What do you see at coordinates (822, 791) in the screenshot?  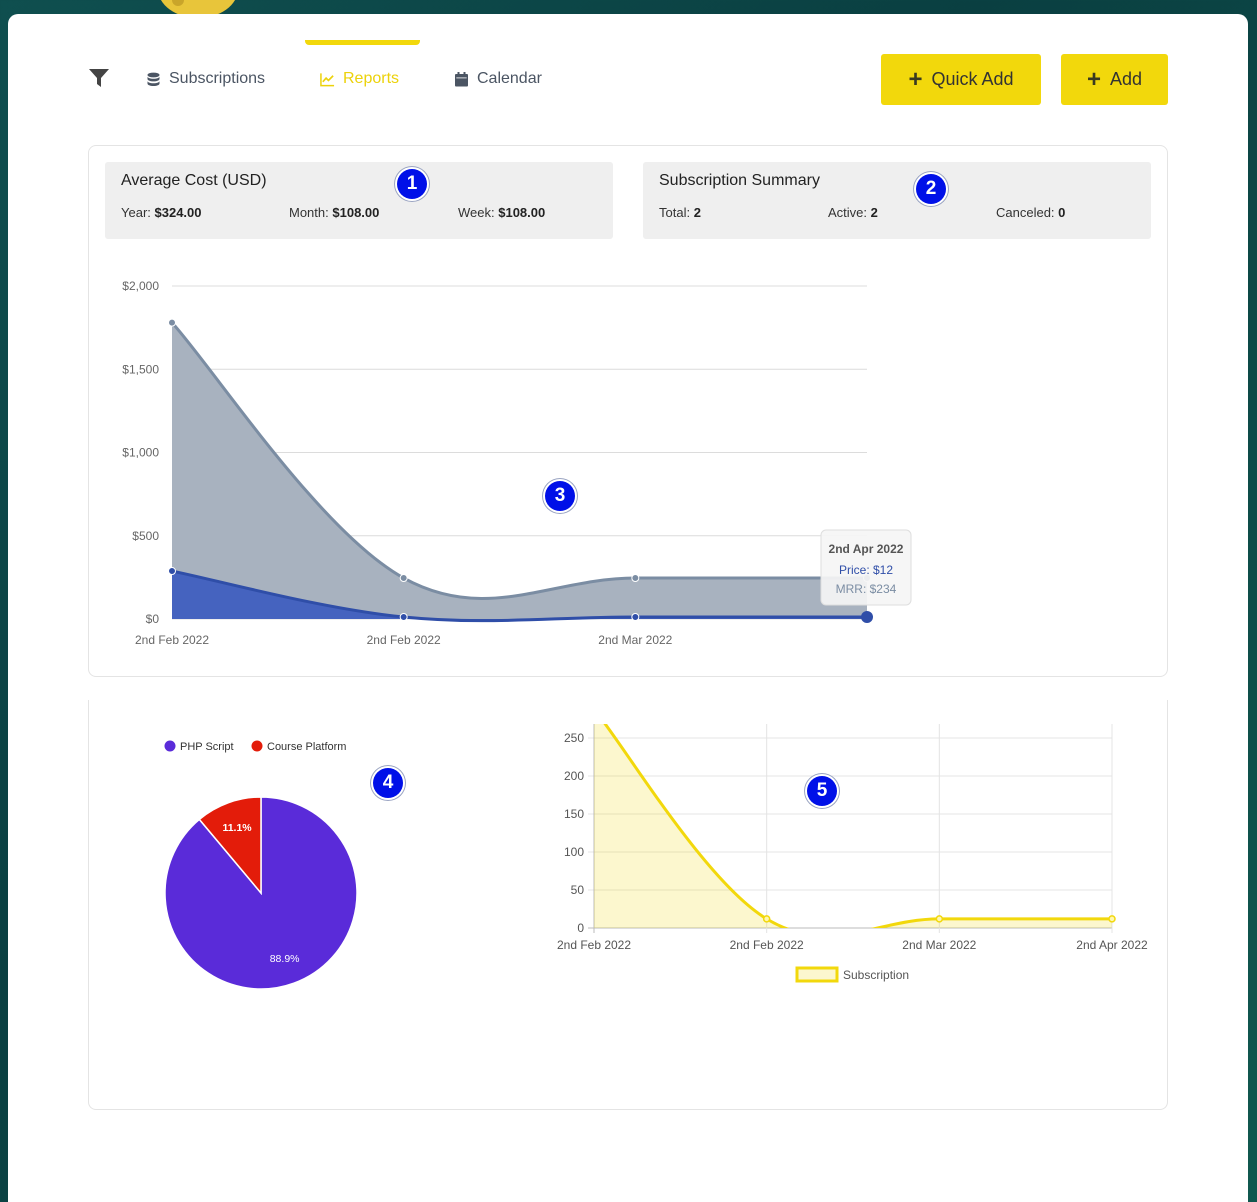 I see `annotation-badge-5: 5` at bounding box center [822, 791].